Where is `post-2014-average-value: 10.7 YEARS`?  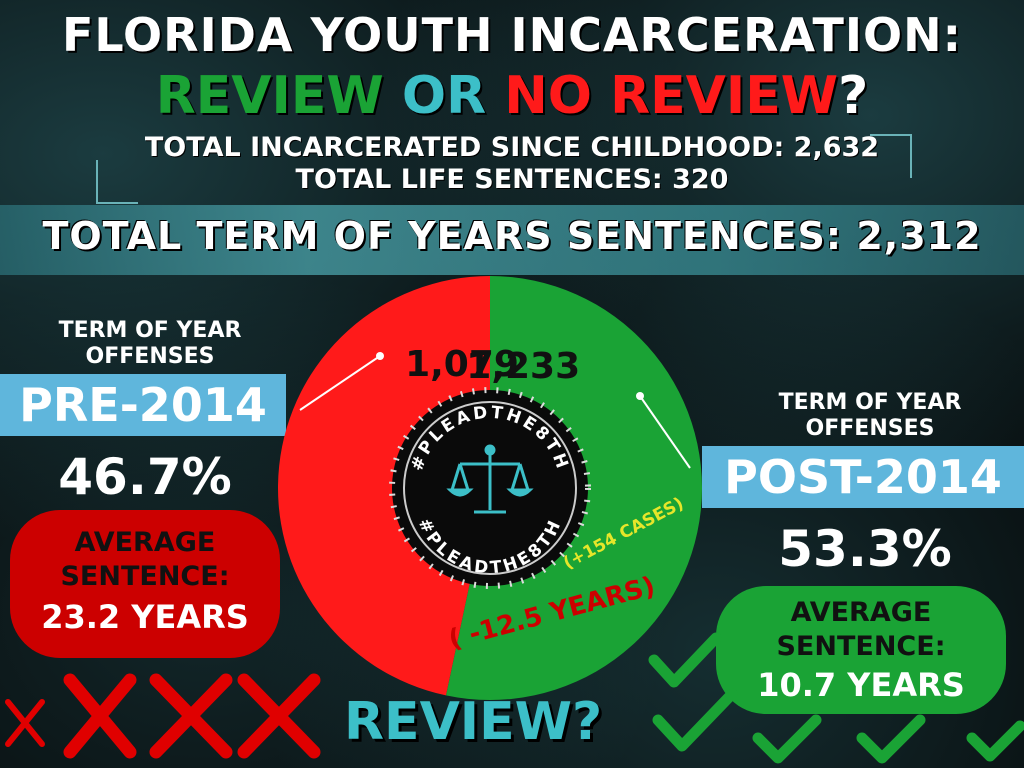 post-2014-average-value: 10.7 YEARS is located at coordinates (861, 685).